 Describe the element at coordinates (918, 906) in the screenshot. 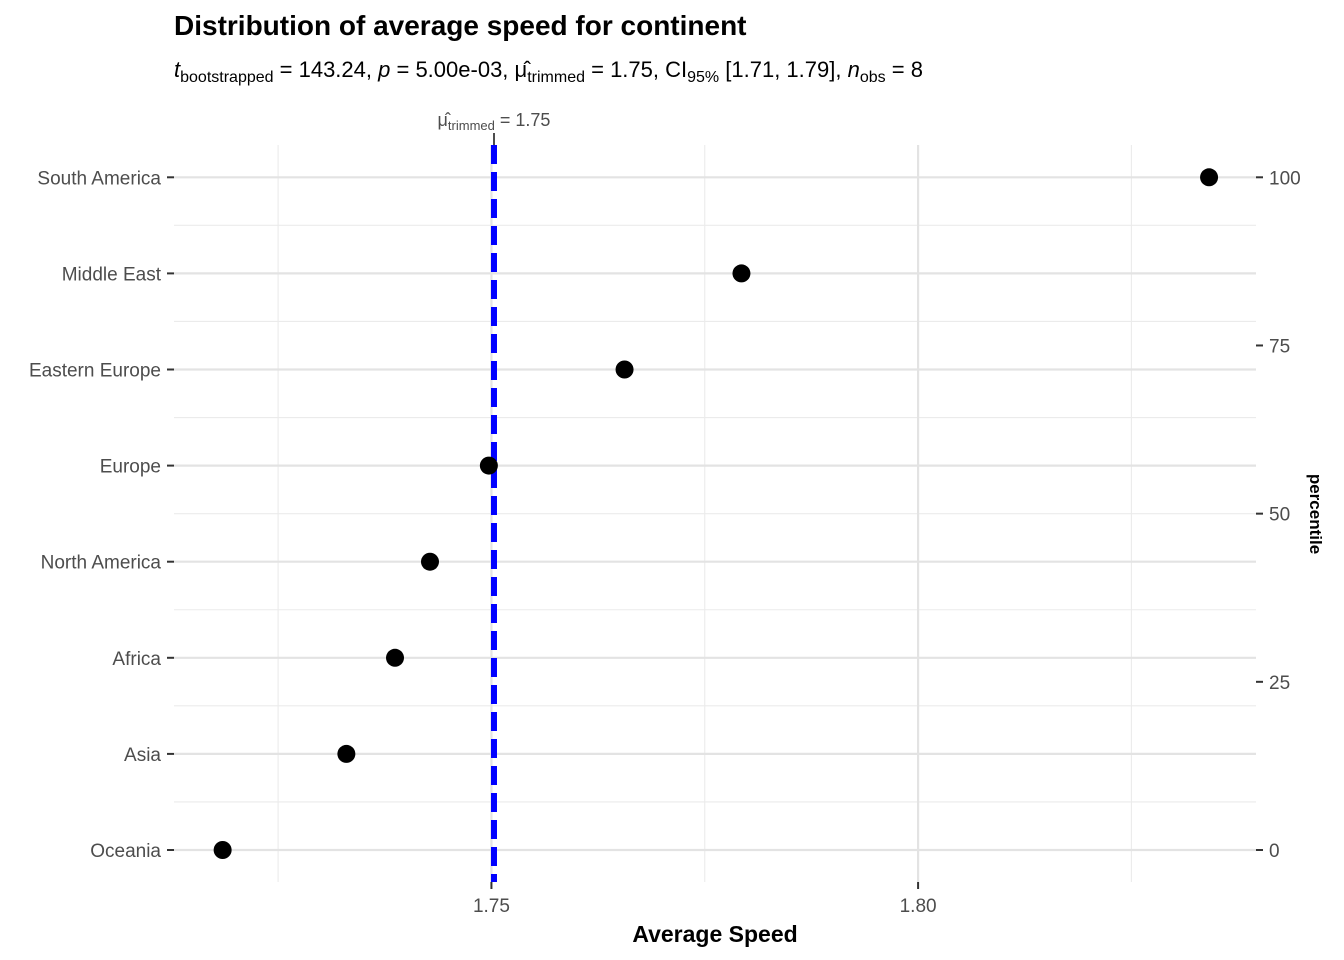

I see `x-tick-label-1: 1.80` at that location.